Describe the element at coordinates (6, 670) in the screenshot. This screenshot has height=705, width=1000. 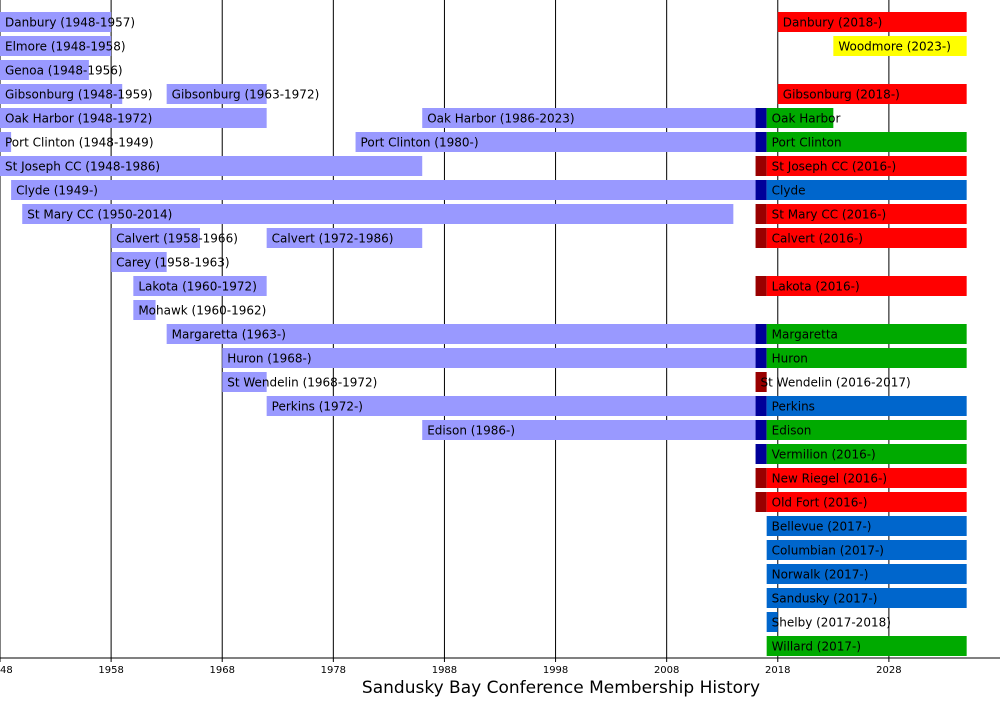
I see `x-tick-label: 1948` at that location.